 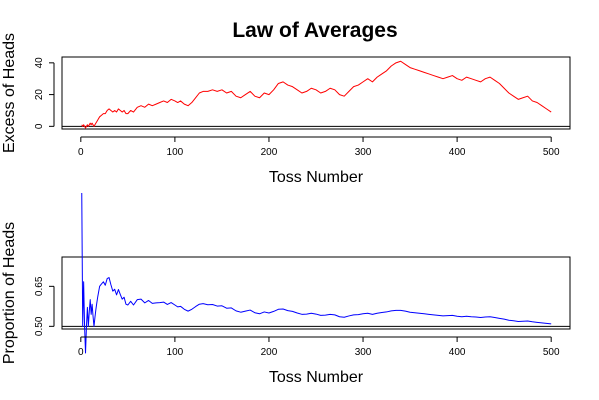 I want to click on proportion-x-tick-label: 400, so click(x=457, y=352).